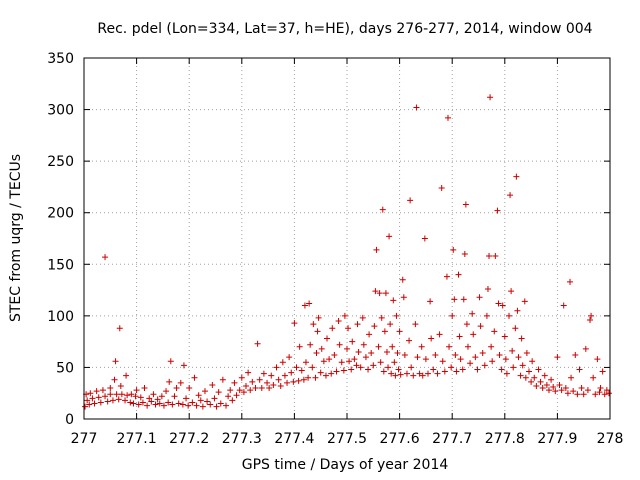 Image resolution: width=640 pixels, height=480 pixels. Describe the element at coordinates (452, 439) in the screenshot. I see `x-tick-label: 277.7` at that location.